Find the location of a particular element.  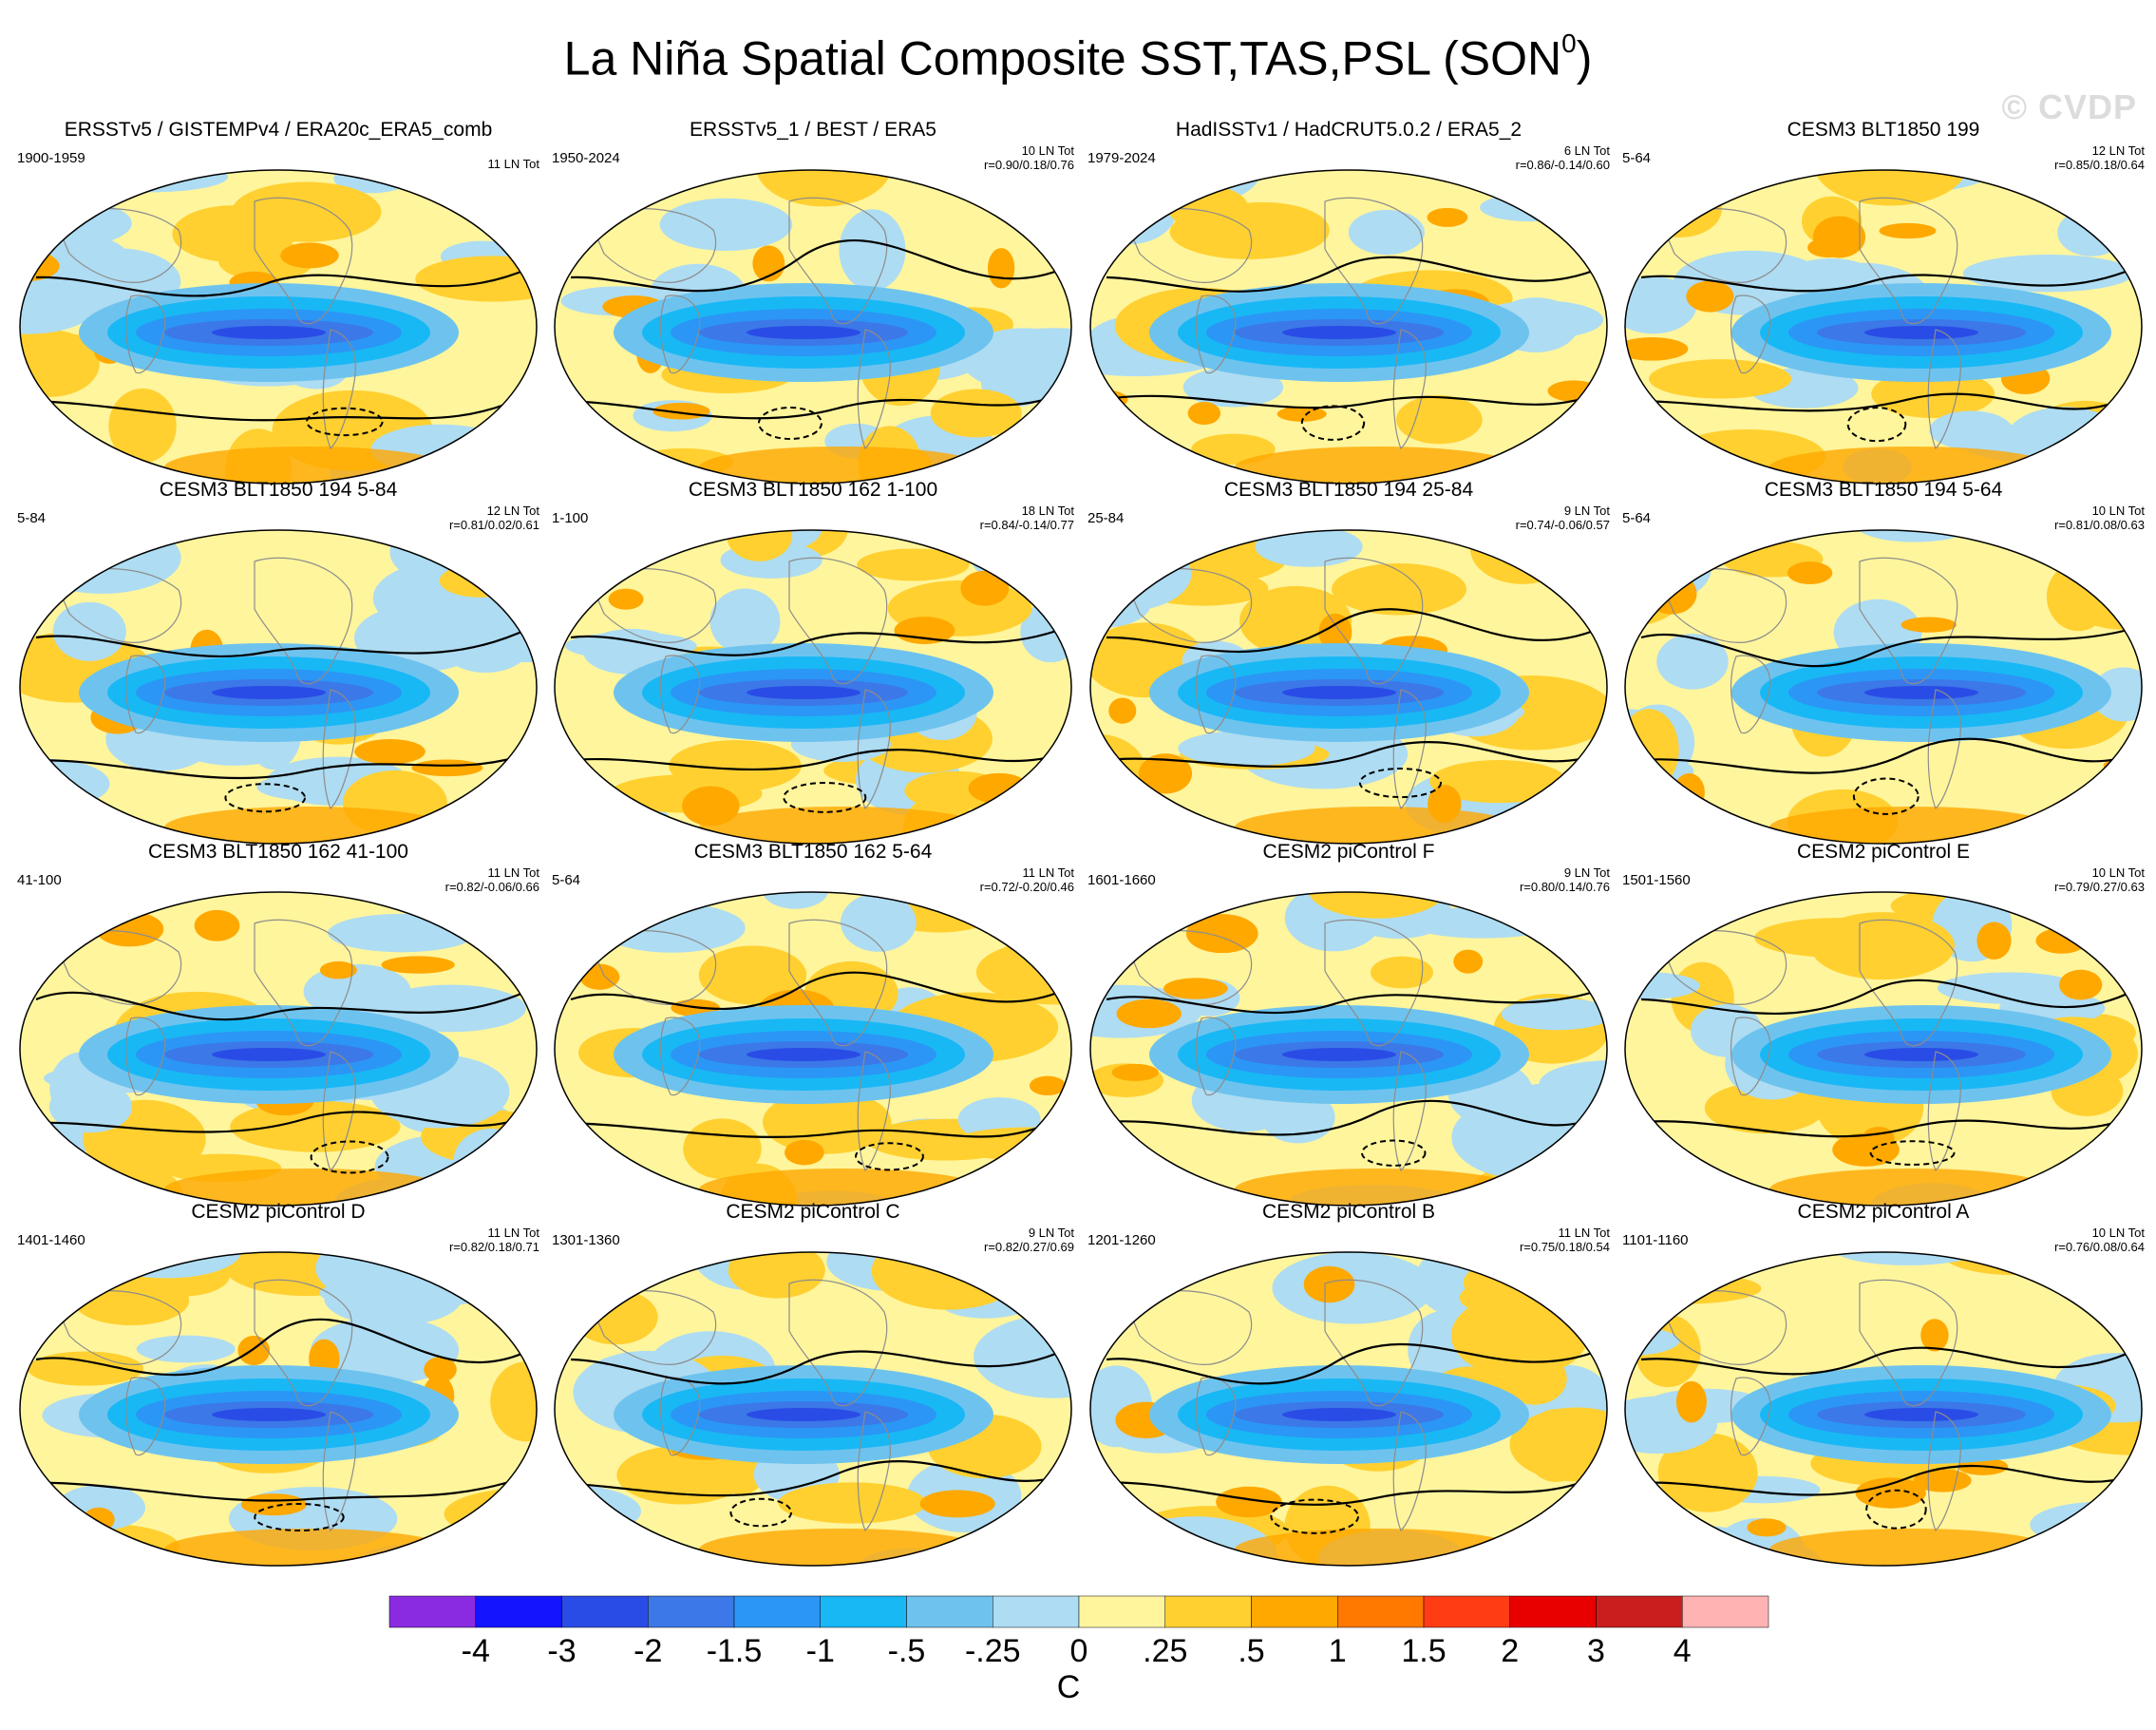

panel-period: 1401-1460 is located at coordinates (51, 1240).